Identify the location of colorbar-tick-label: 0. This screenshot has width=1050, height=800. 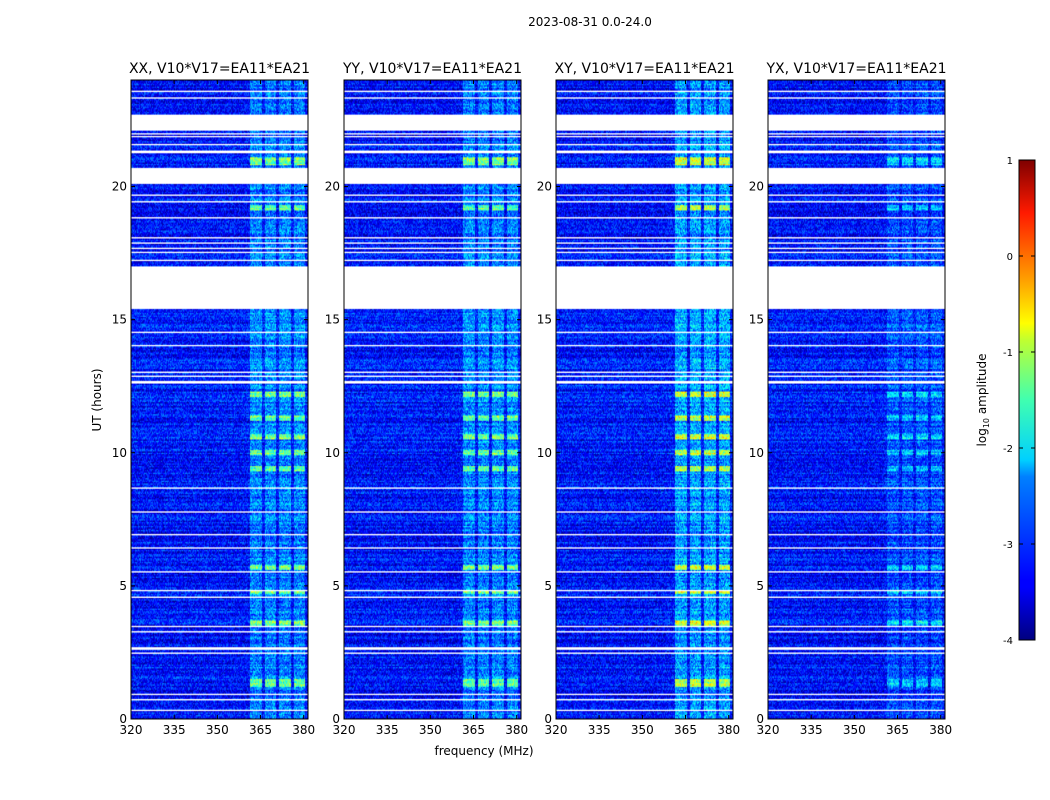
(1010, 257).